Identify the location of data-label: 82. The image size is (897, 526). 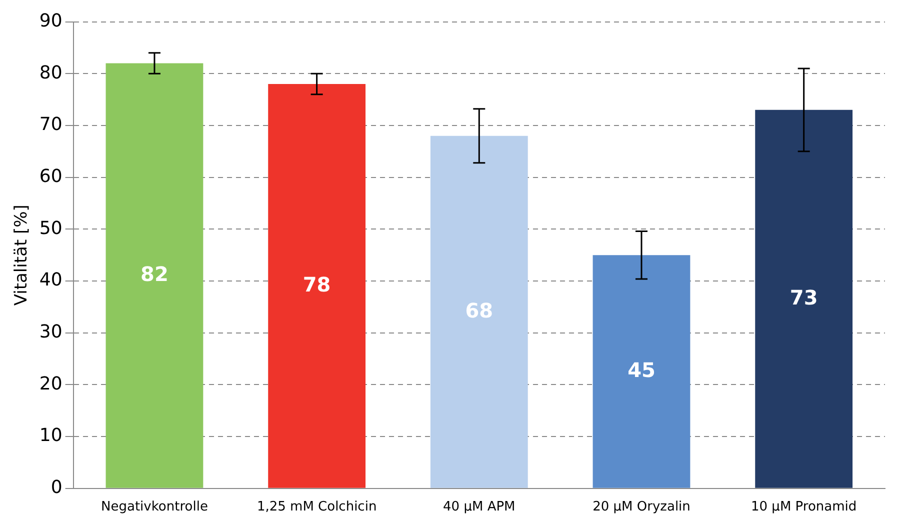
(154, 274).